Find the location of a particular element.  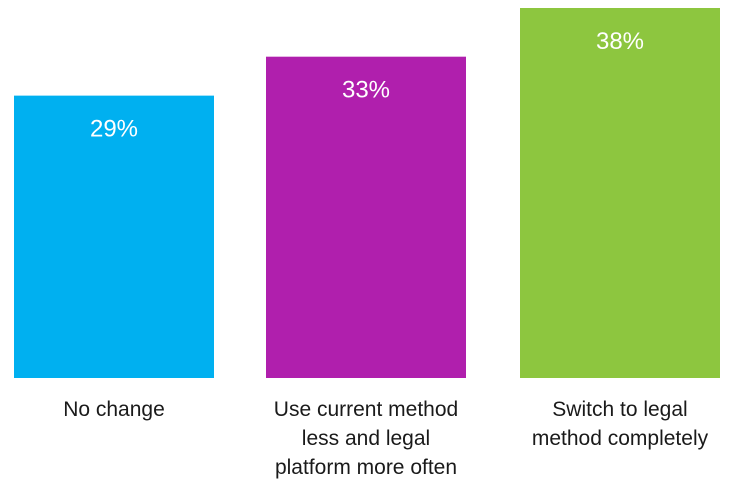

data-label-2: 33% is located at coordinates (366, 90).